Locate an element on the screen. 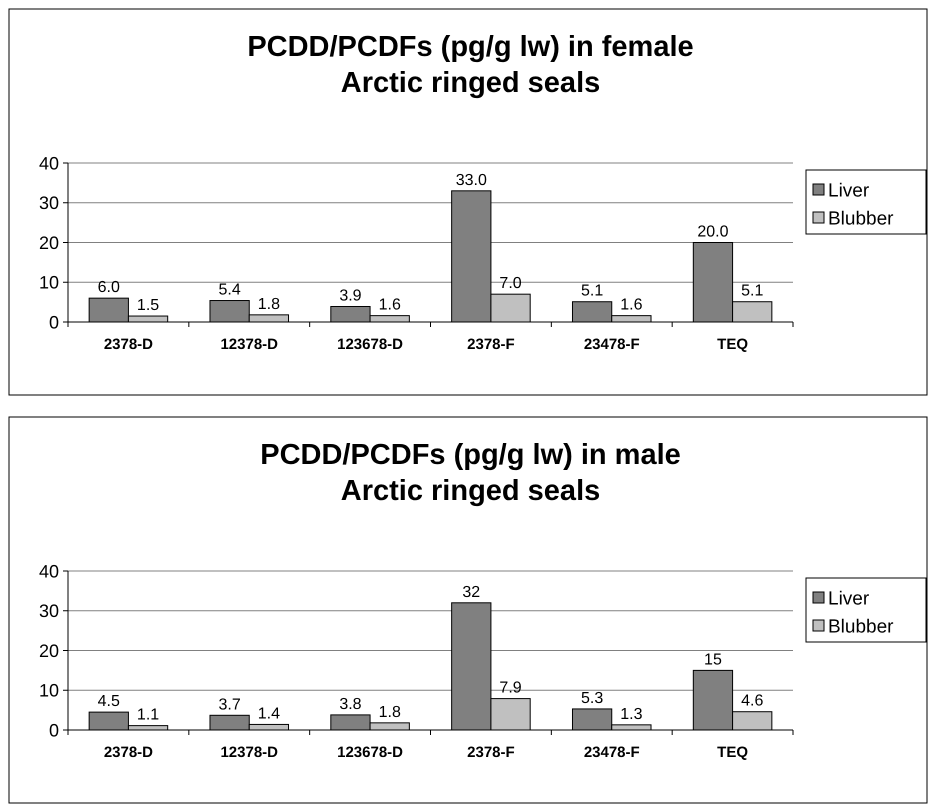 The height and width of the screenshot is (805, 934). data-label: 5.3 is located at coordinates (592, 698).